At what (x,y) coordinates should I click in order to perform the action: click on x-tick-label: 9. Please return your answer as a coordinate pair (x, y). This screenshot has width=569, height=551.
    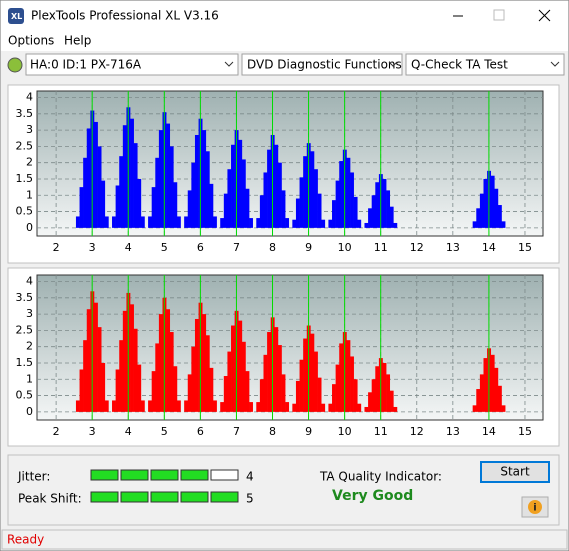
    Looking at the image, I should click on (308, 247).